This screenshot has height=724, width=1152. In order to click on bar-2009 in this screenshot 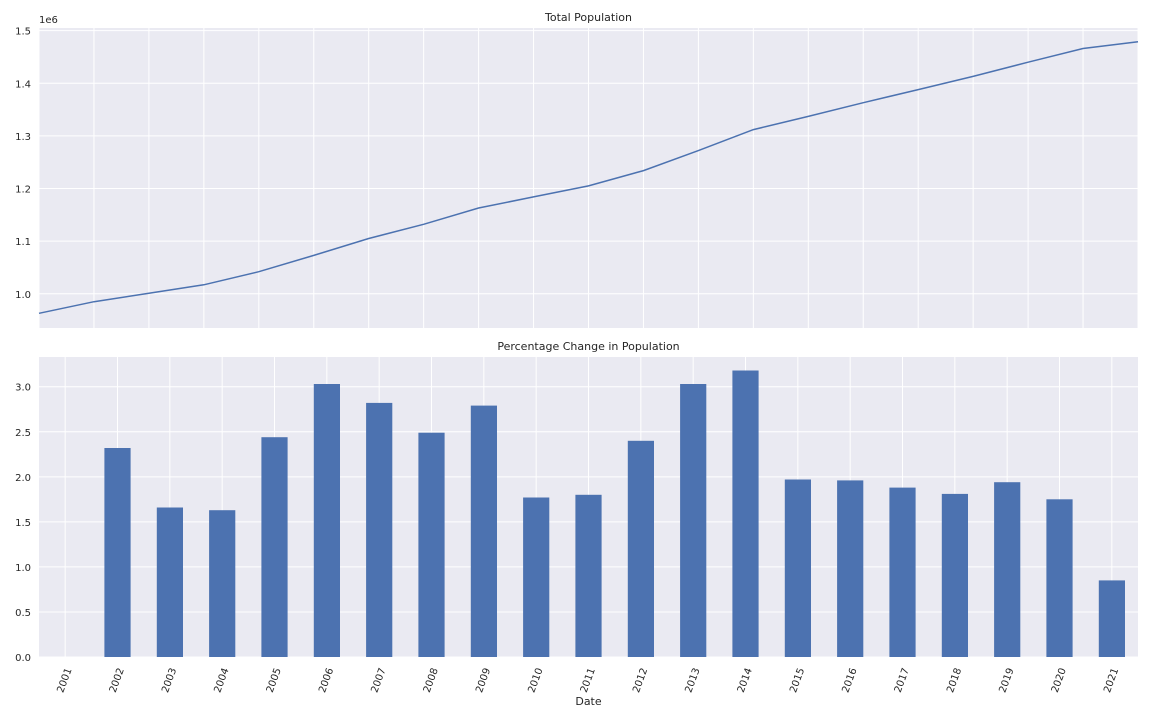, I will do `click(483, 531)`.